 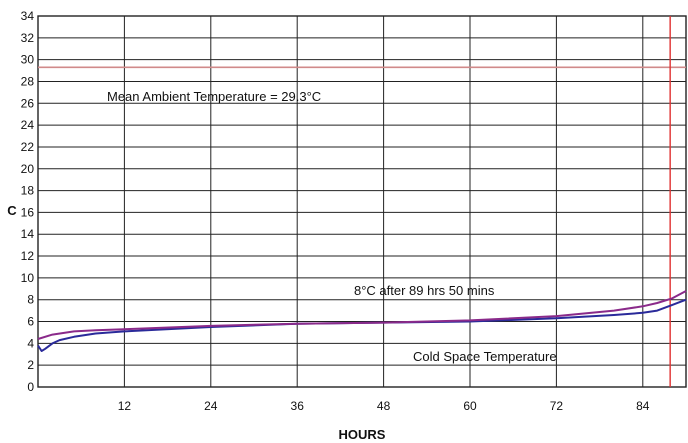 I want to click on y-tick-label: 0, so click(x=30, y=387).